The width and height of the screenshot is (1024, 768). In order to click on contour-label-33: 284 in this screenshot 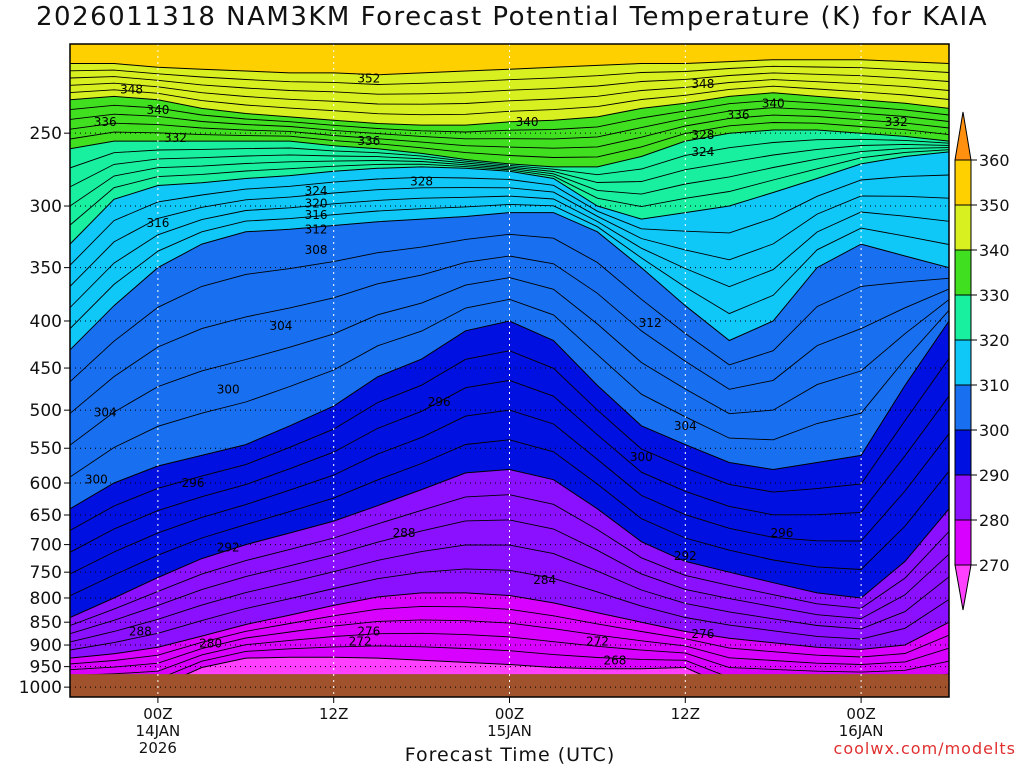, I will do `click(544, 580)`.